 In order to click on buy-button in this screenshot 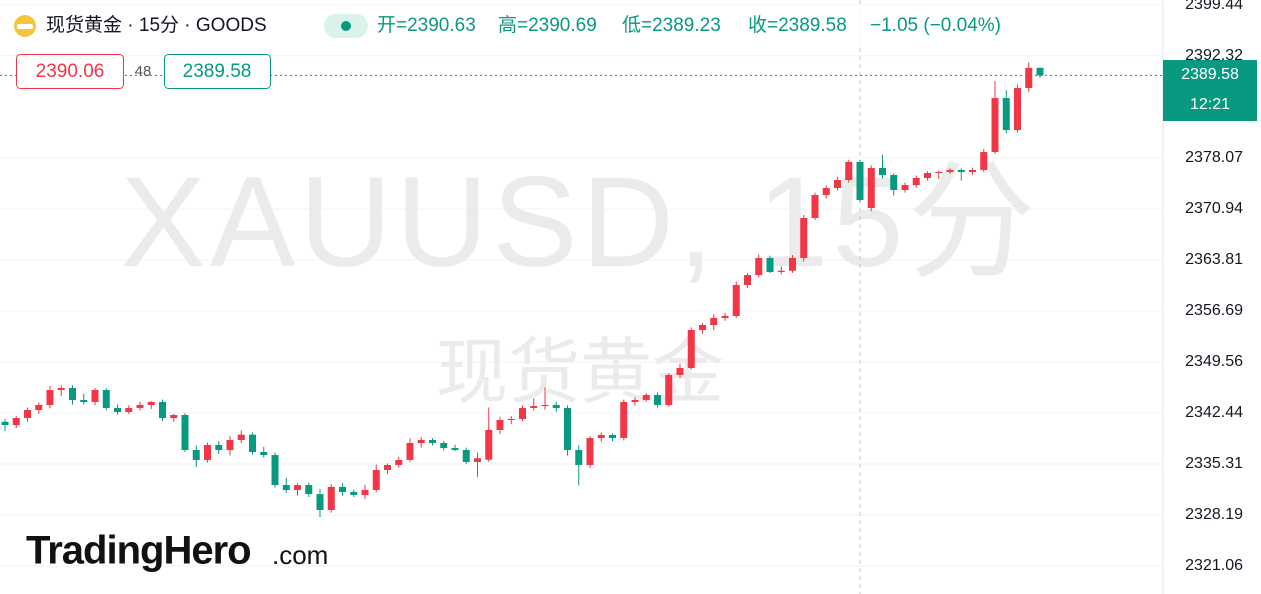, I will do `click(217, 71)`.